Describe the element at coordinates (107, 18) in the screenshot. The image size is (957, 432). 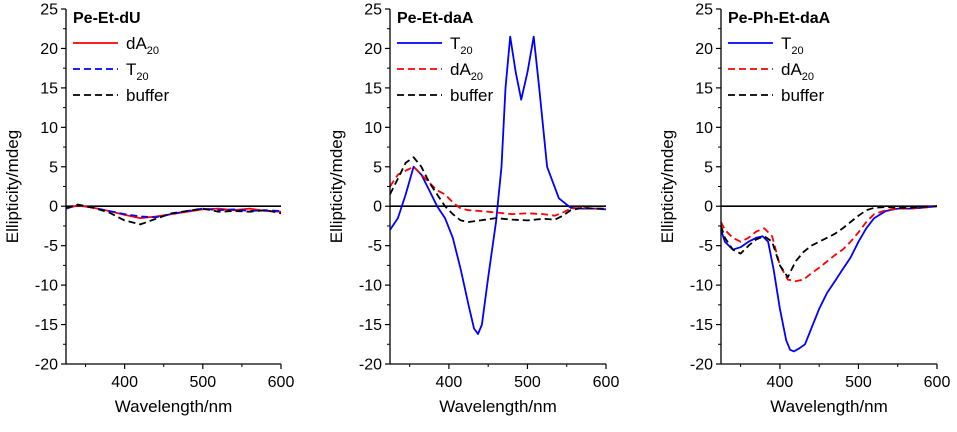
I see `panel-title: Pe-Et-dU` at that location.